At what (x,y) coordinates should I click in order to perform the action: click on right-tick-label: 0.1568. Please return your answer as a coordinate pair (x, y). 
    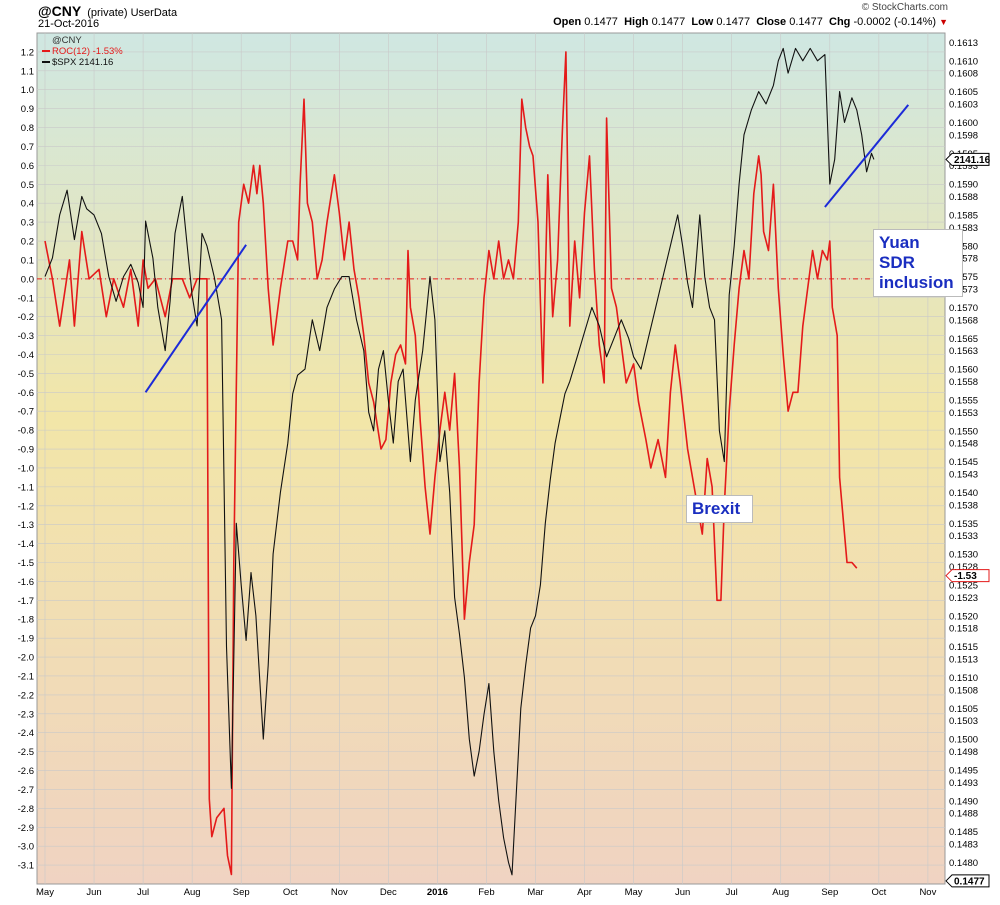
    Looking at the image, I should click on (963, 320).